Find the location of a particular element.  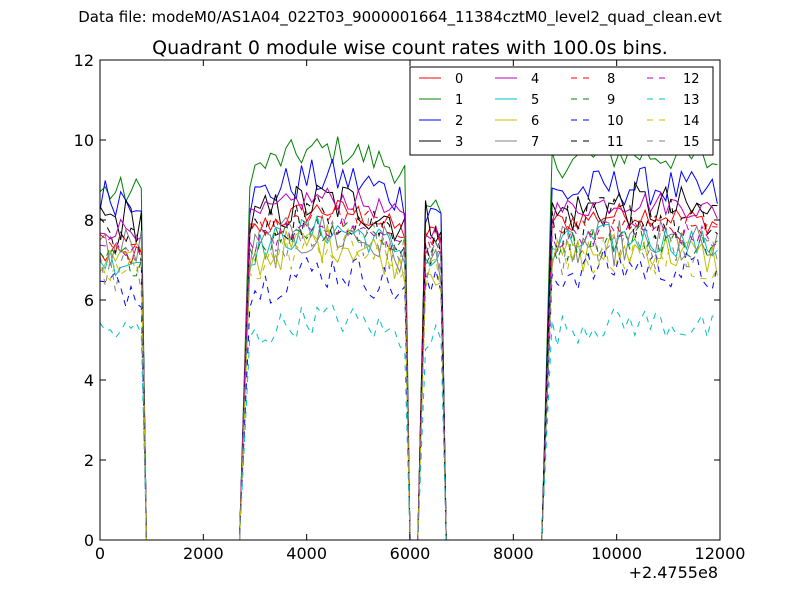

x-tick-label: 0 is located at coordinates (100, 553).